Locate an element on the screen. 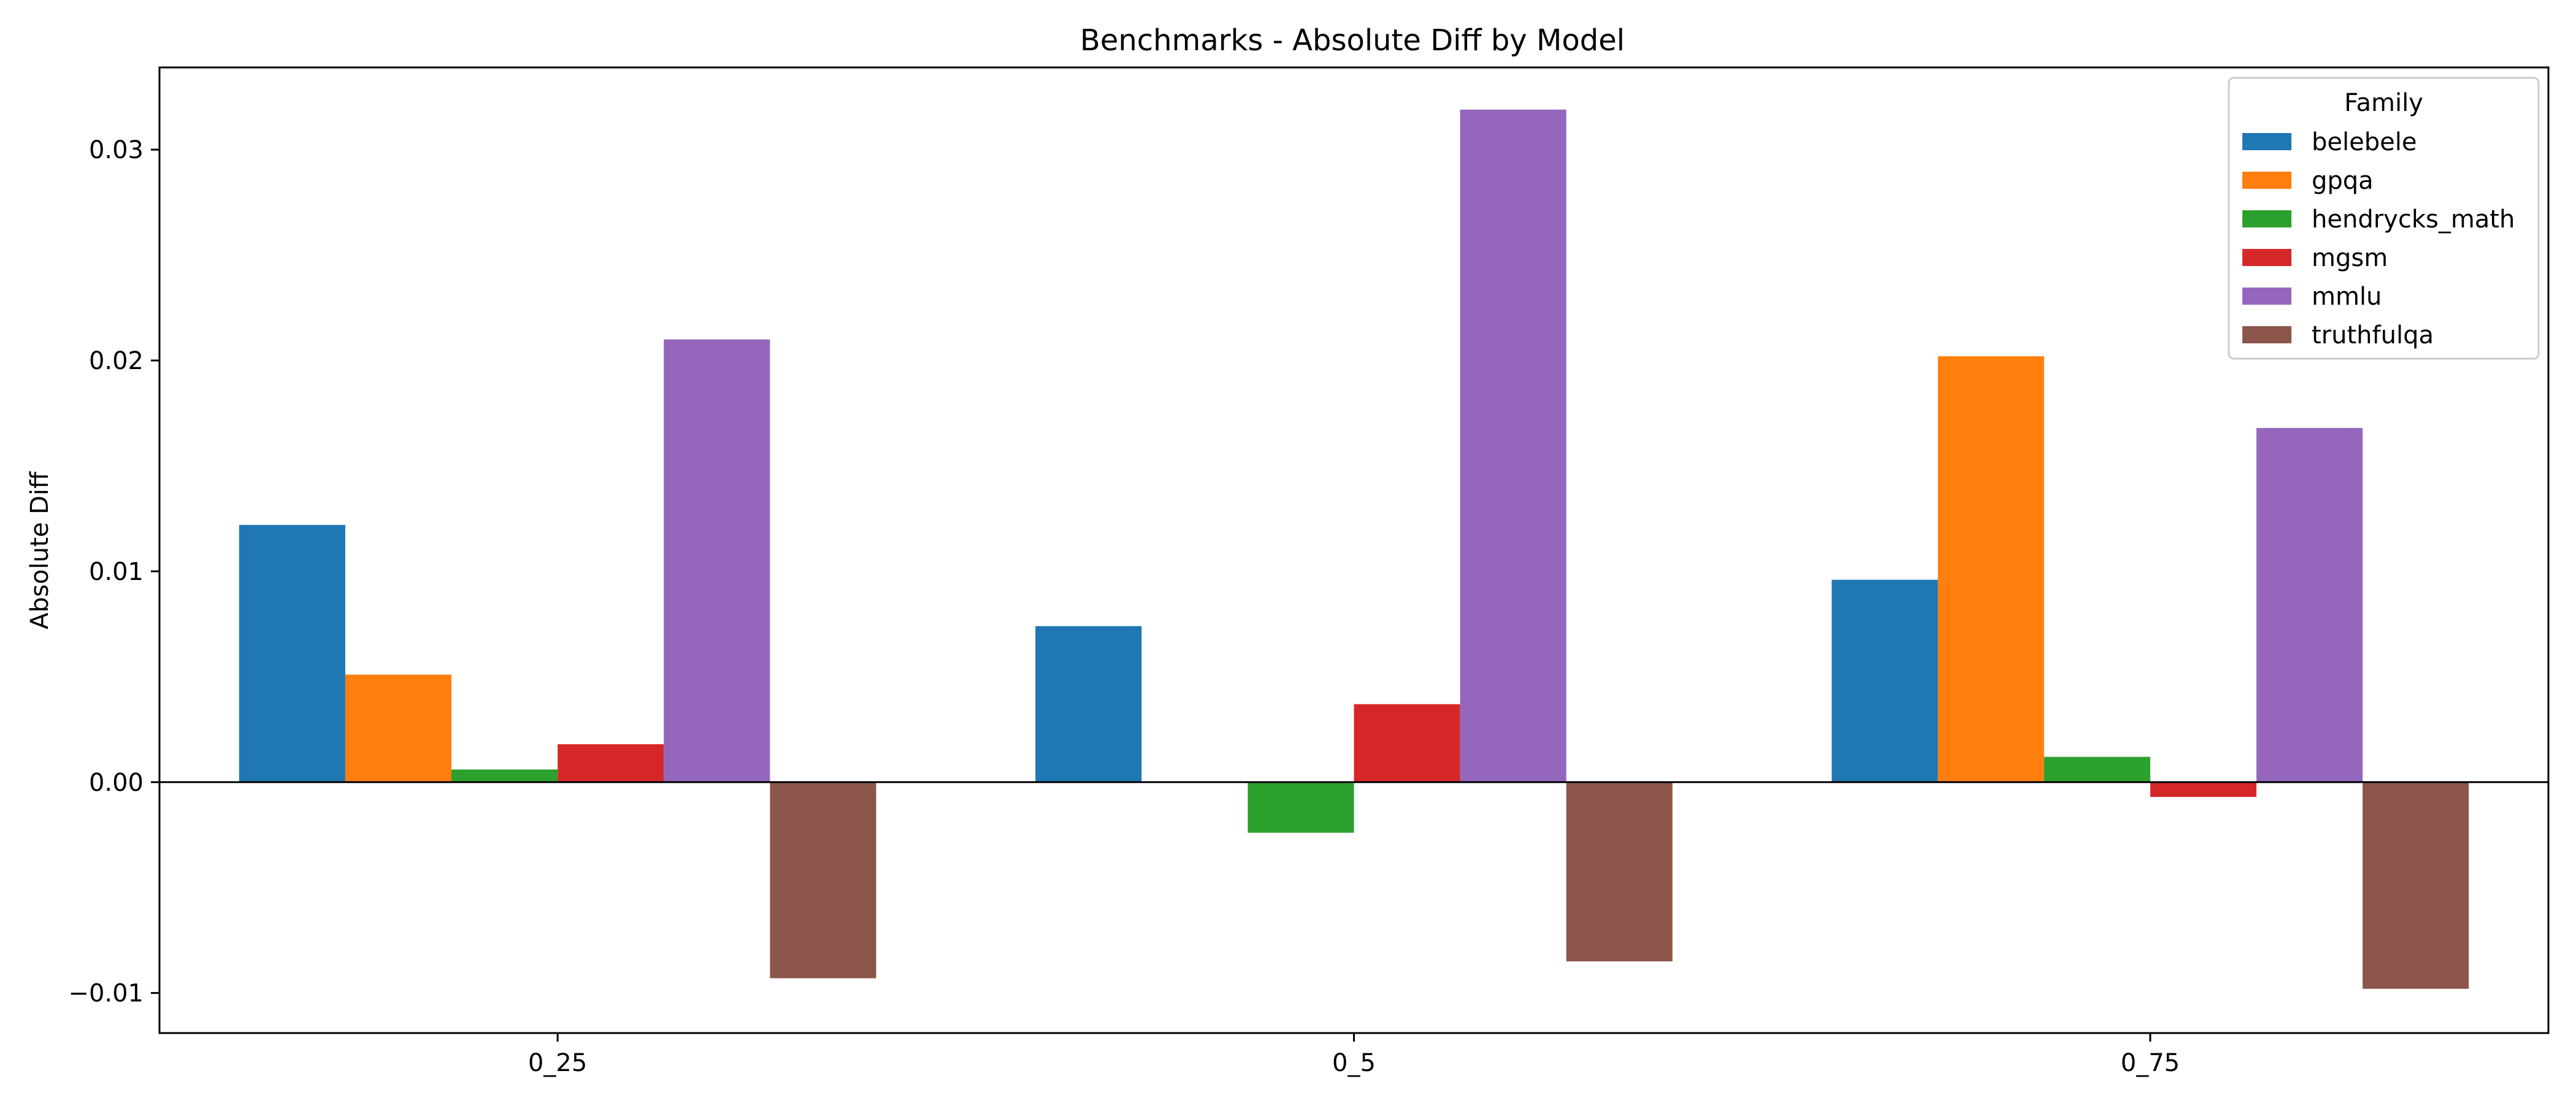 The height and width of the screenshot is (1106, 2576). legend-swatch-truthfulqa is located at coordinates (2266, 334).